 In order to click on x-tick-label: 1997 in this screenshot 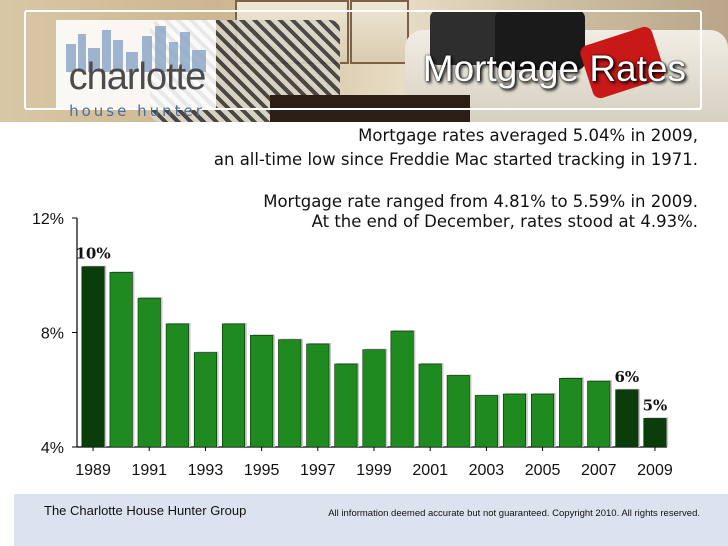, I will do `click(318, 470)`.